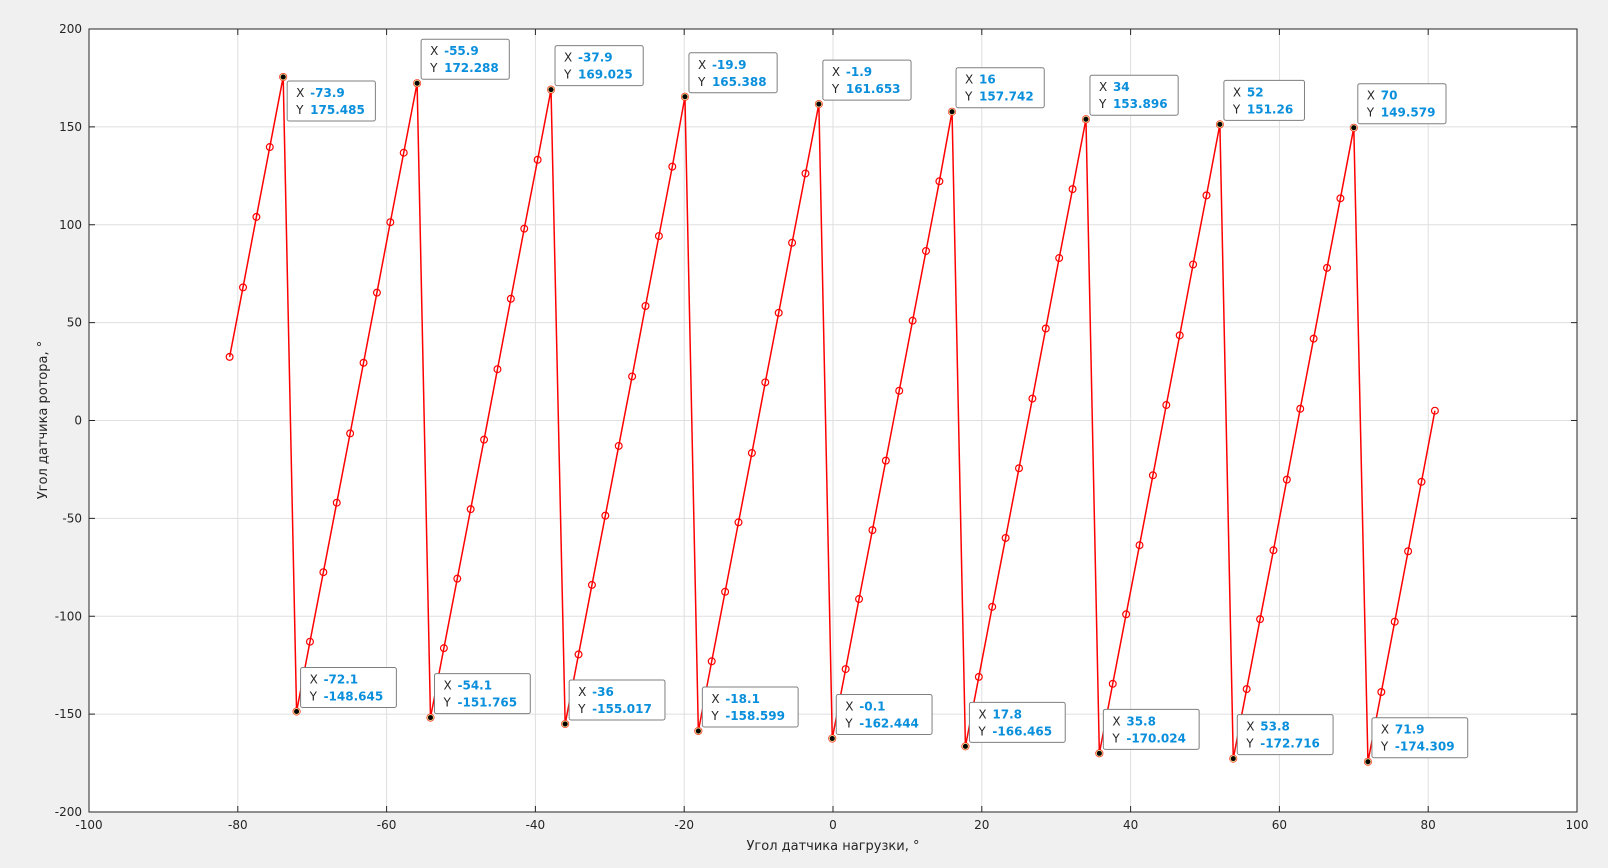  Describe the element at coordinates (863, 83) in the screenshot. I see `datatip: X -1.9 Y 161.653` at that location.